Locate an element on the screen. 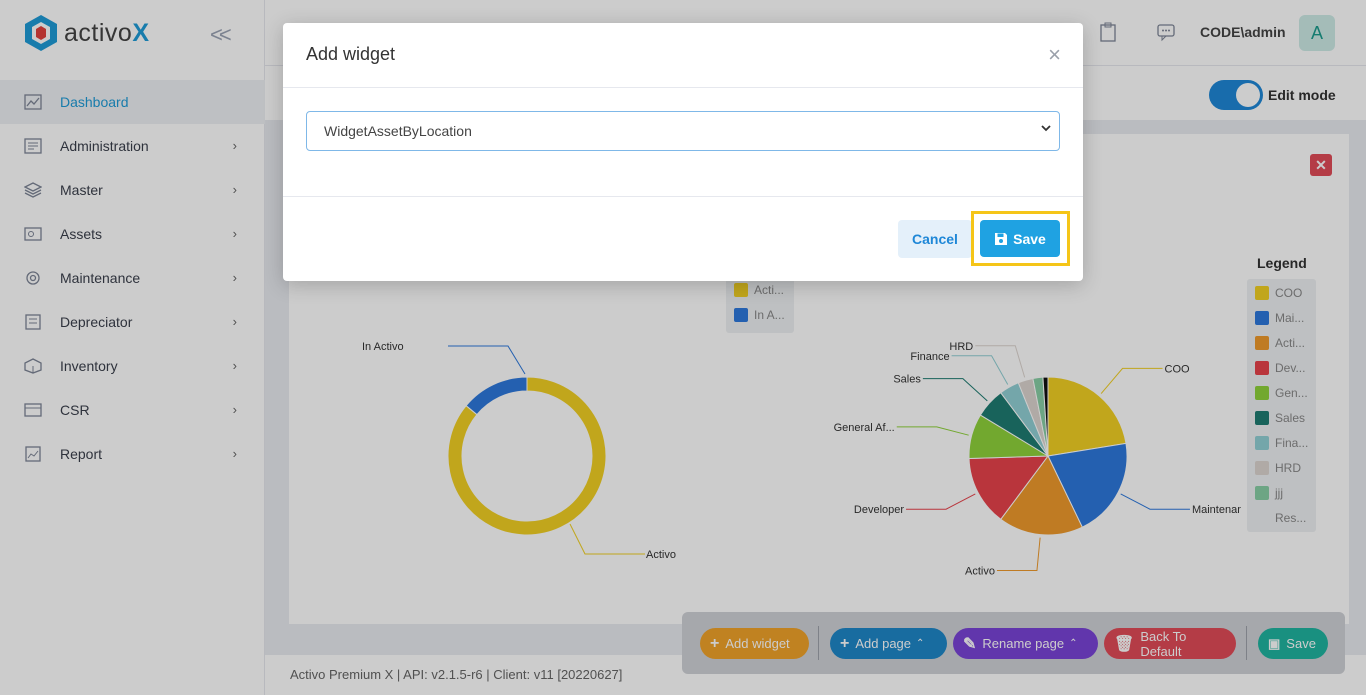 The width and height of the screenshot is (1366, 695). chat-icon is located at coordinates (1166, 32).